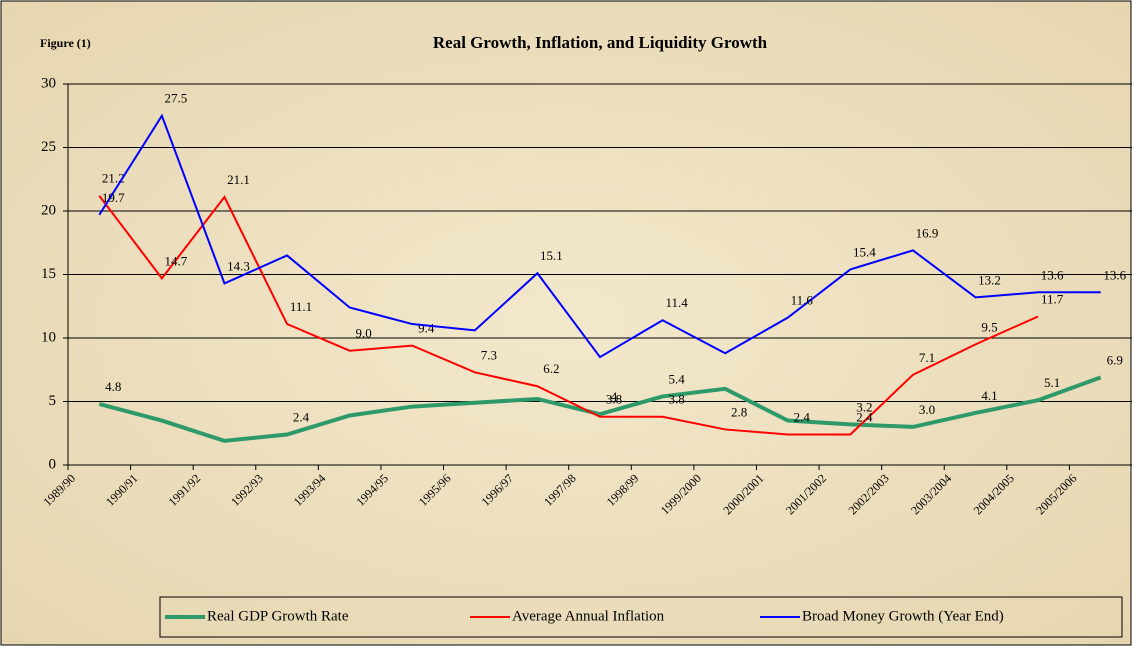  Describe the element at coordinates (176, 260) in the screenshot. I see `data-label: 14.7` at that location.